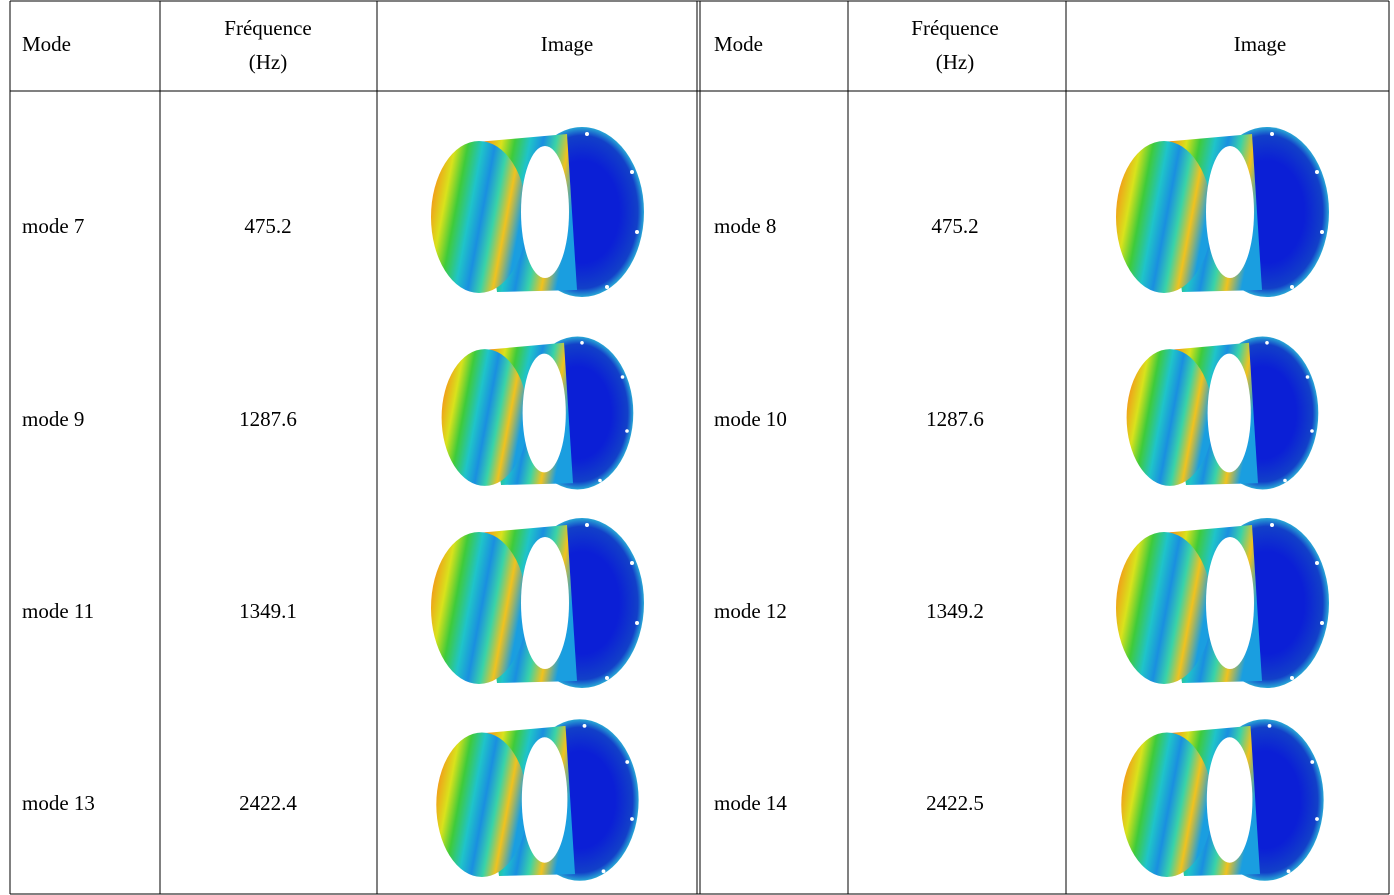 Image resolution: width=1394 pixels, height=895 pixels. Describe the element at coordinates (53, 226) in the screenshot. I see `mode-cell: mode 7` at that location.